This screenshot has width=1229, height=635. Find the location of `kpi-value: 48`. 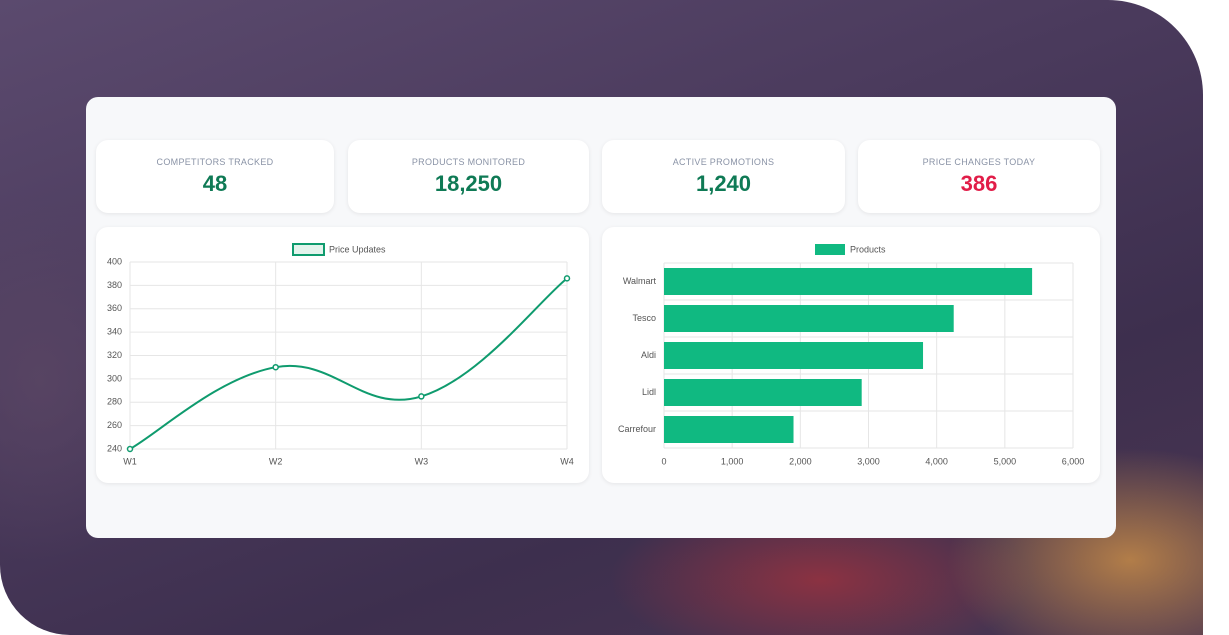

kpi-value: 48 is located at coordinates (215, 183).